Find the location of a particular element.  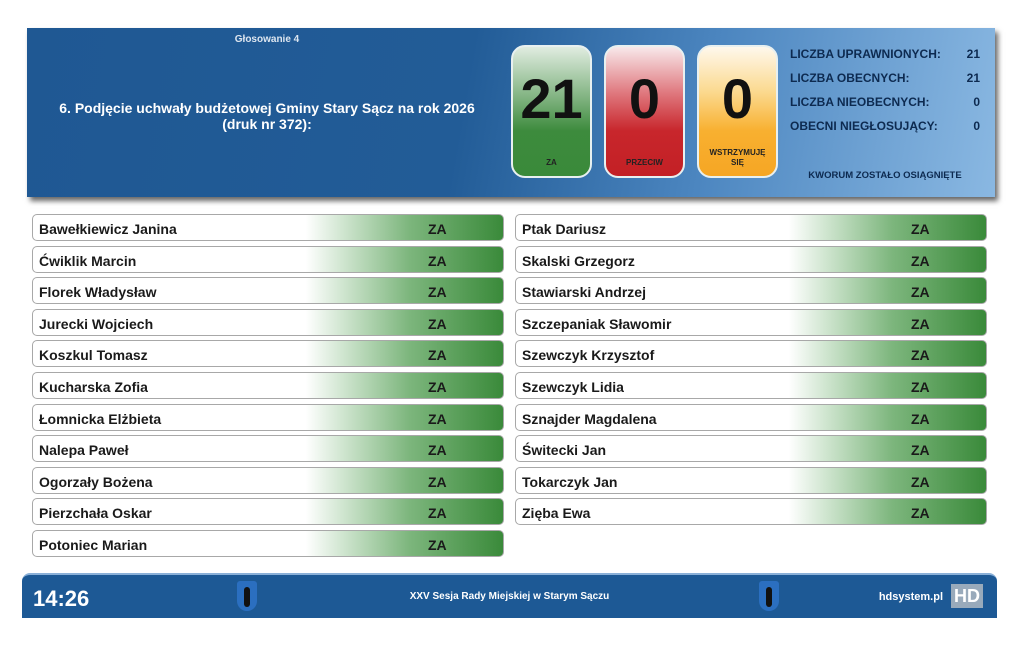

councillor-name: Ogorzały Bożena is located at coordinates (96, 481).